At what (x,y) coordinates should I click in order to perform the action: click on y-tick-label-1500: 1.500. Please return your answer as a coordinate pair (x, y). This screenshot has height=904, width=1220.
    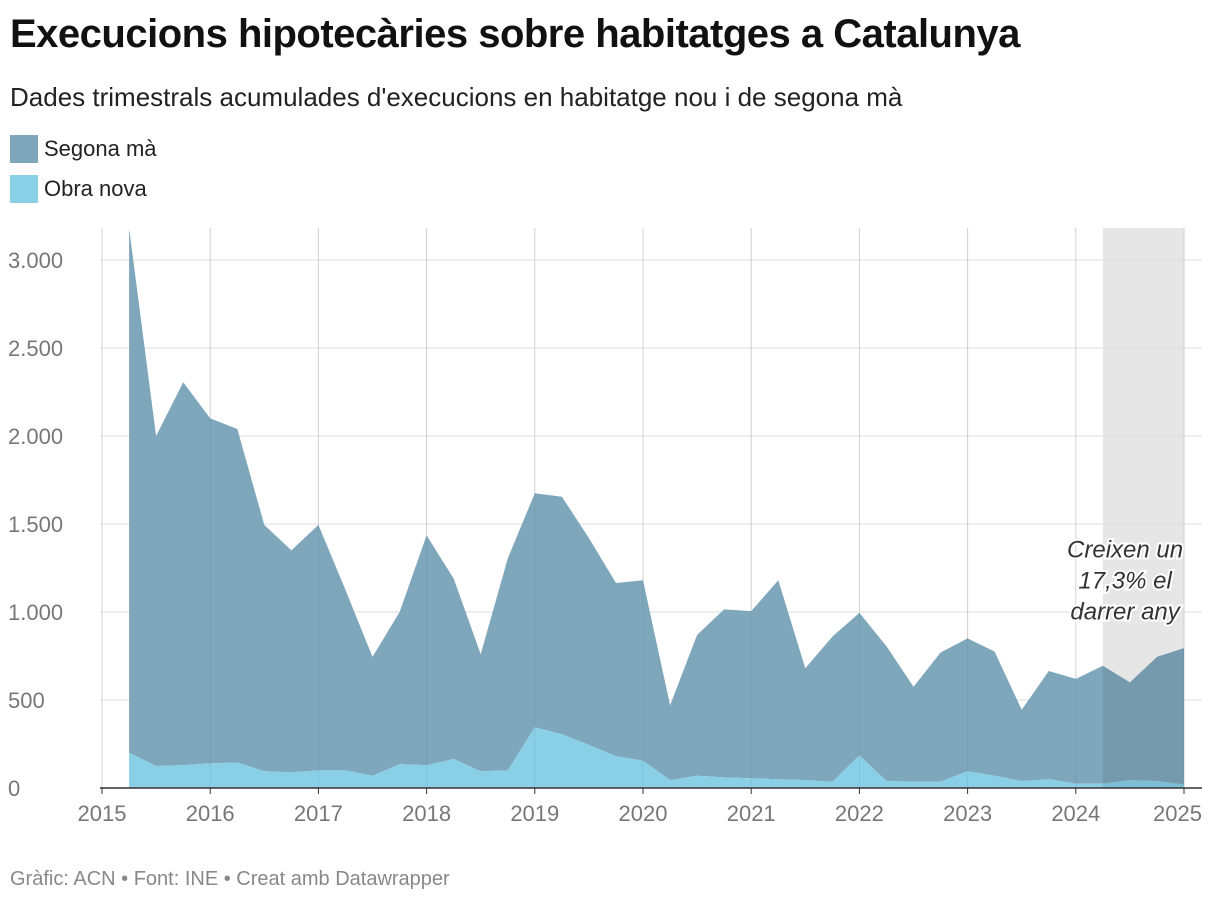
    Looking at the image, I should click on (35, 524).